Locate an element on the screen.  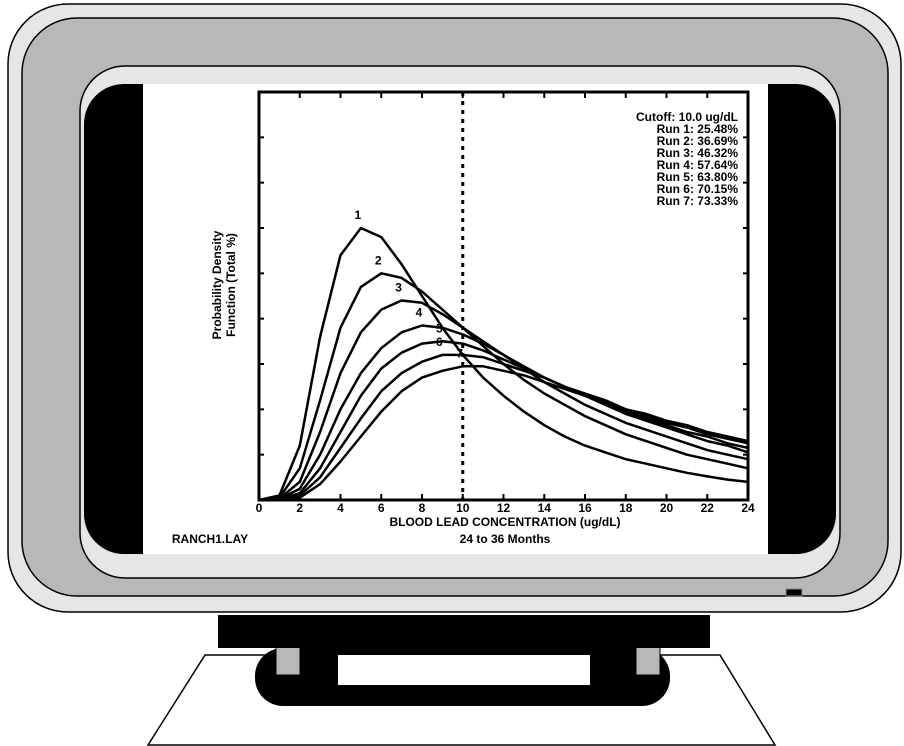
y-axis-label-line: Function (Total %) is located at coordinates (231, 285).